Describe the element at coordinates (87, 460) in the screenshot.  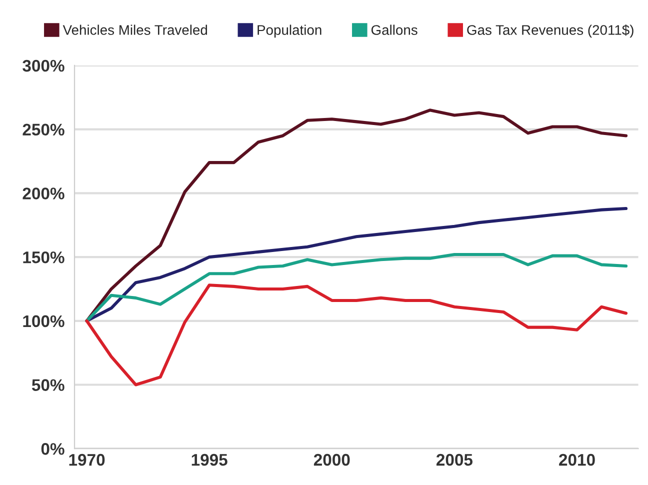
I see `x-tick-label: 1970` at that location.